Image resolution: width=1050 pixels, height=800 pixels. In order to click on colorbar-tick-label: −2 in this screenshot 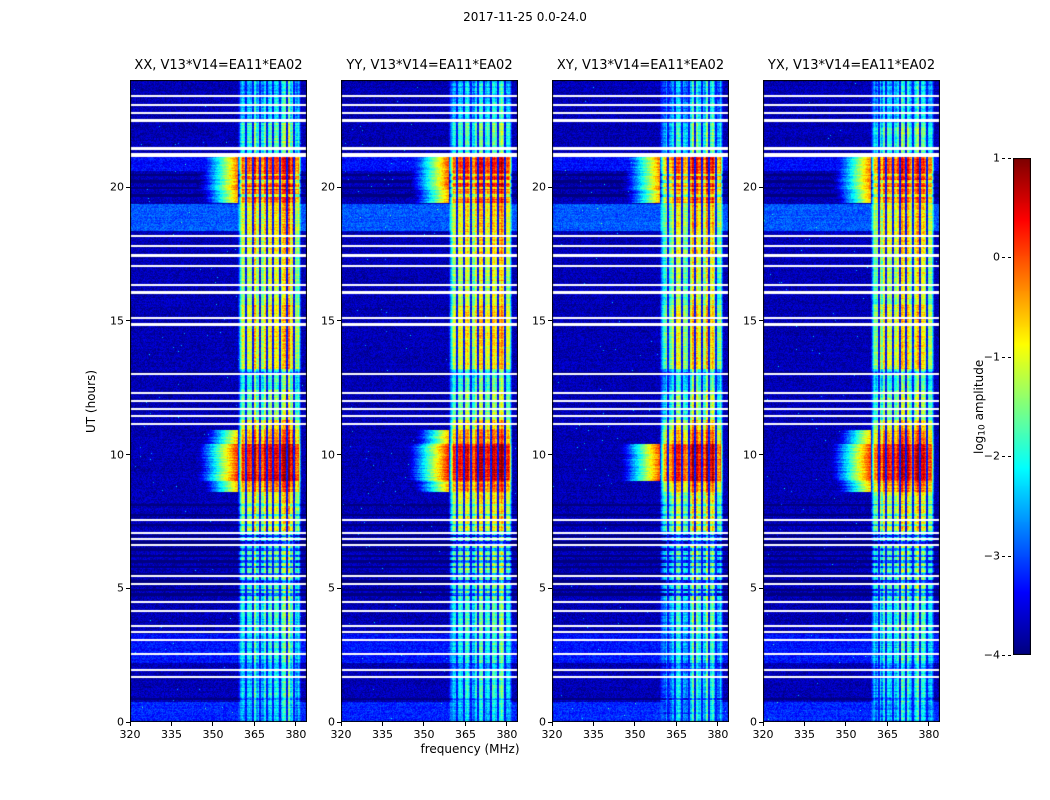, I will do `click(991, 456)`.